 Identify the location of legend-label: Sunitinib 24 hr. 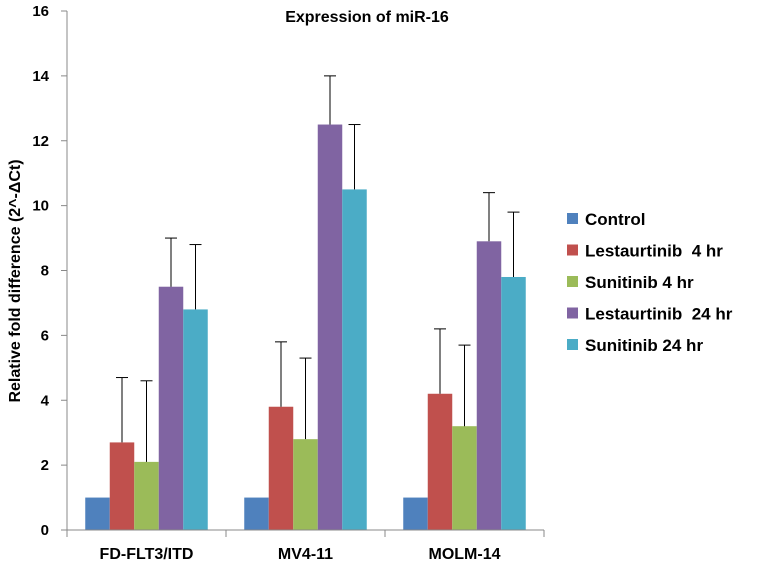
(644, 345).